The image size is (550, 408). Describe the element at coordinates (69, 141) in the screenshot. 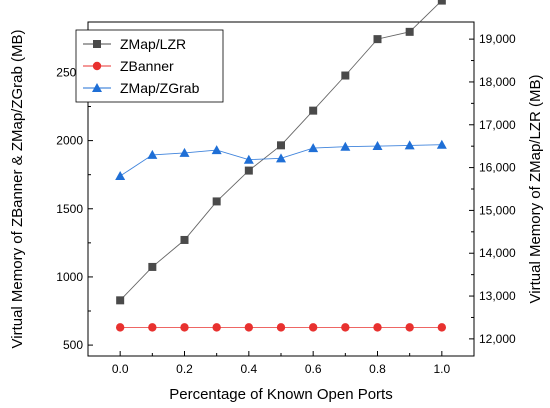

I see `y-left-tick-label: 2000` at that location.